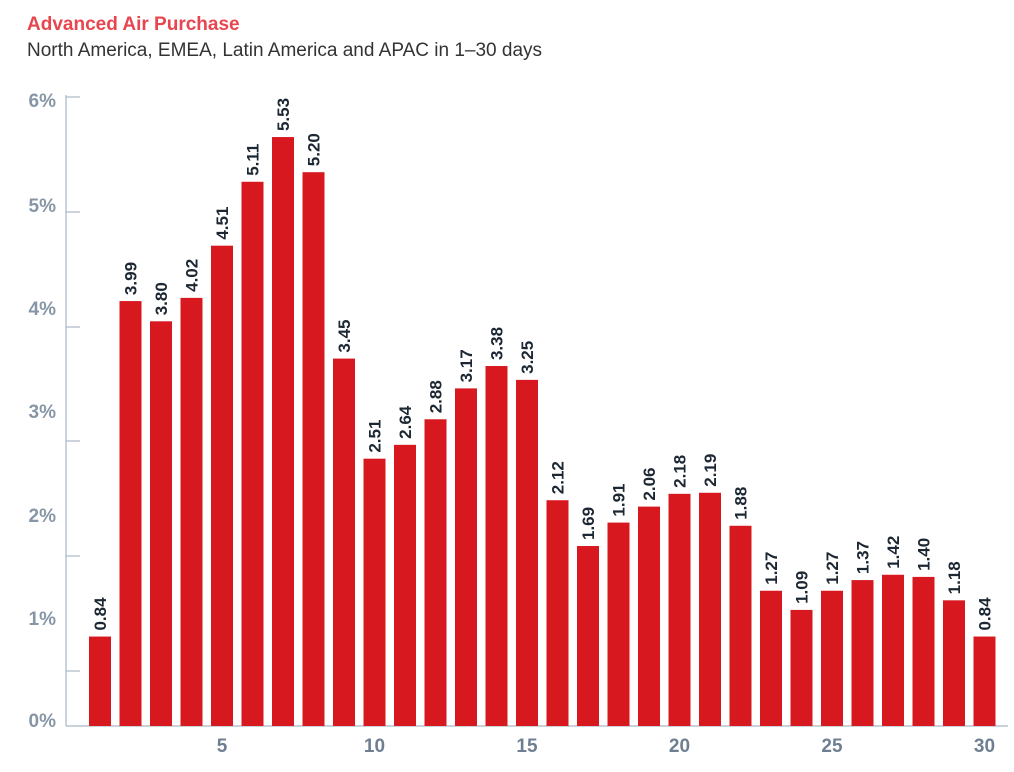  I want to click on data-label: 4.02, so click(192, 275).